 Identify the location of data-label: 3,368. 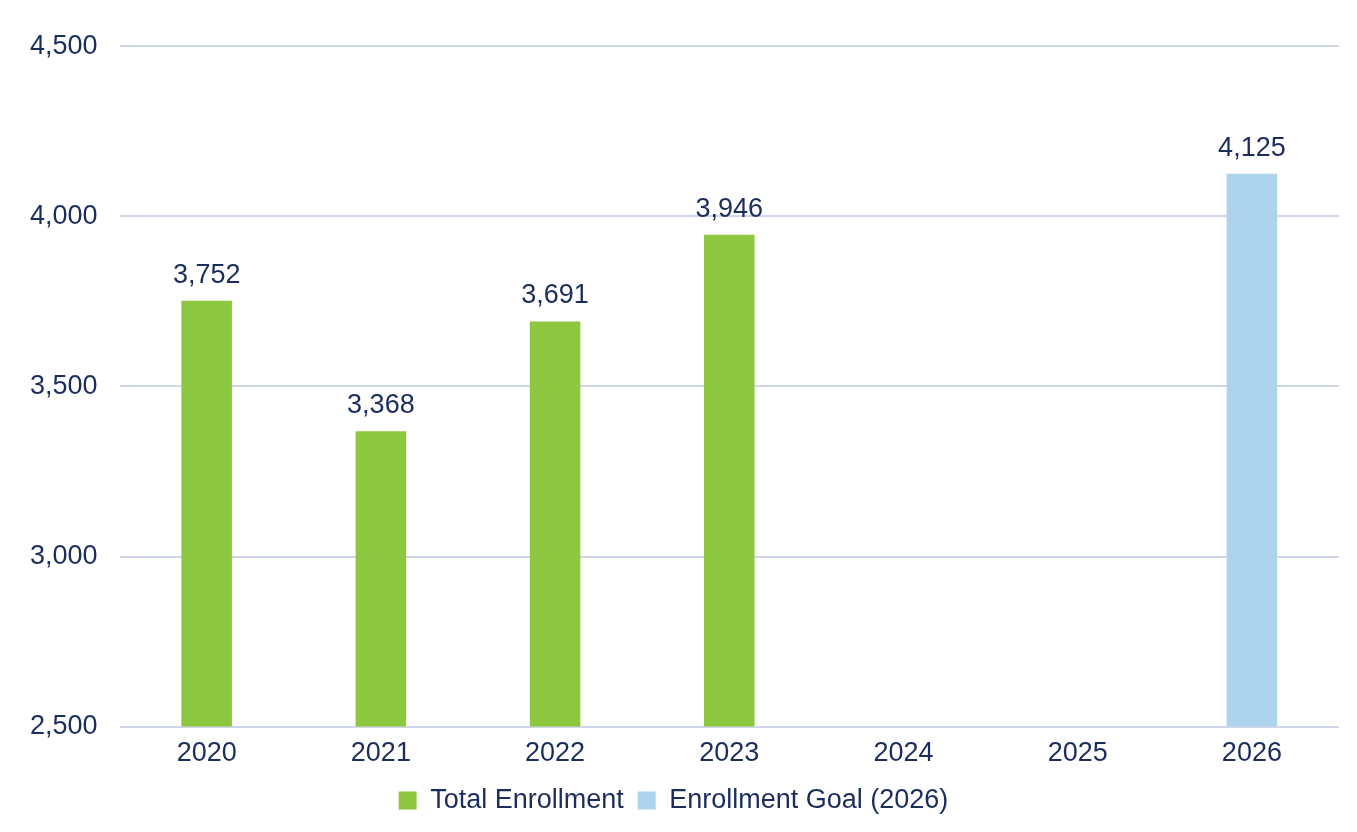
(381, 404).